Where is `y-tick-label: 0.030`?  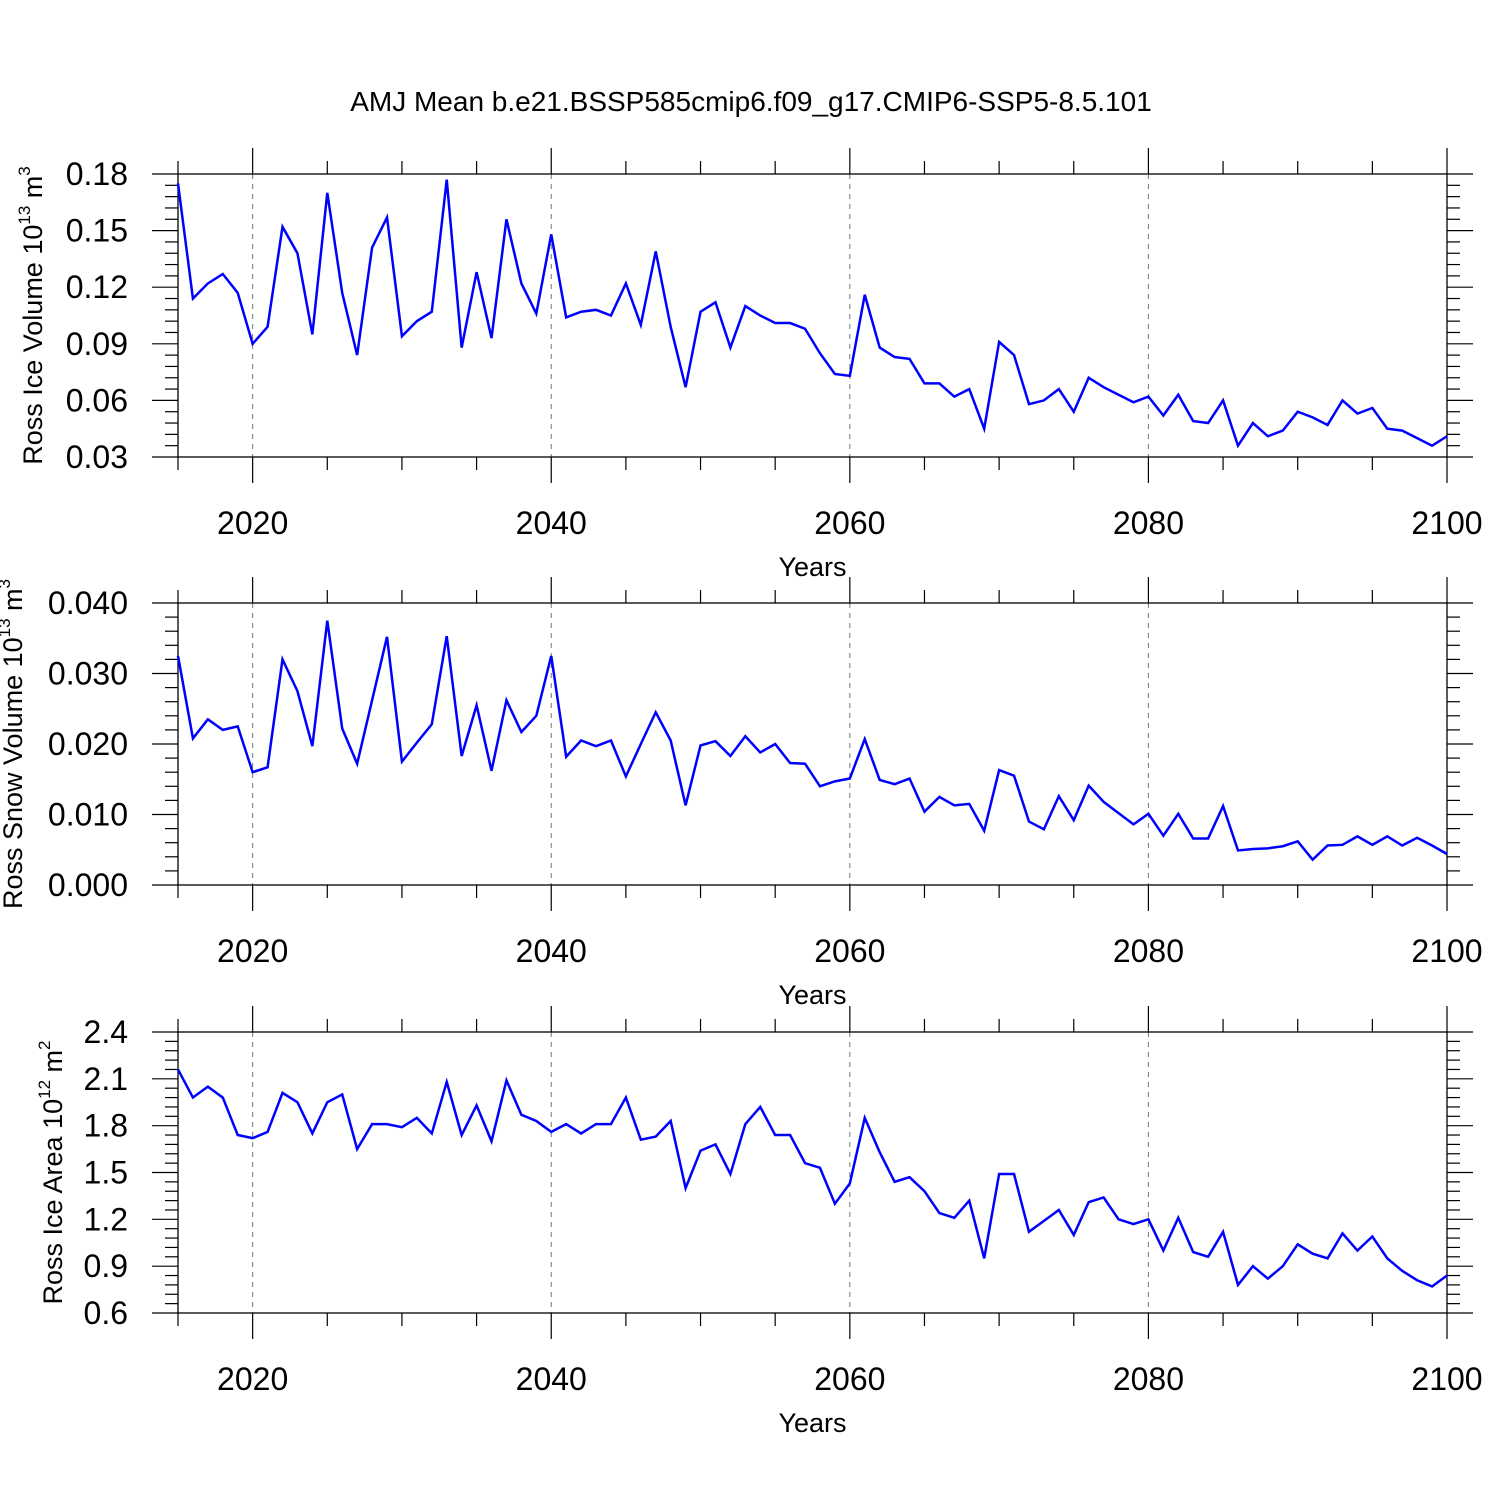
y-tick-label: 0.030 is located at coordinates (88, 674).